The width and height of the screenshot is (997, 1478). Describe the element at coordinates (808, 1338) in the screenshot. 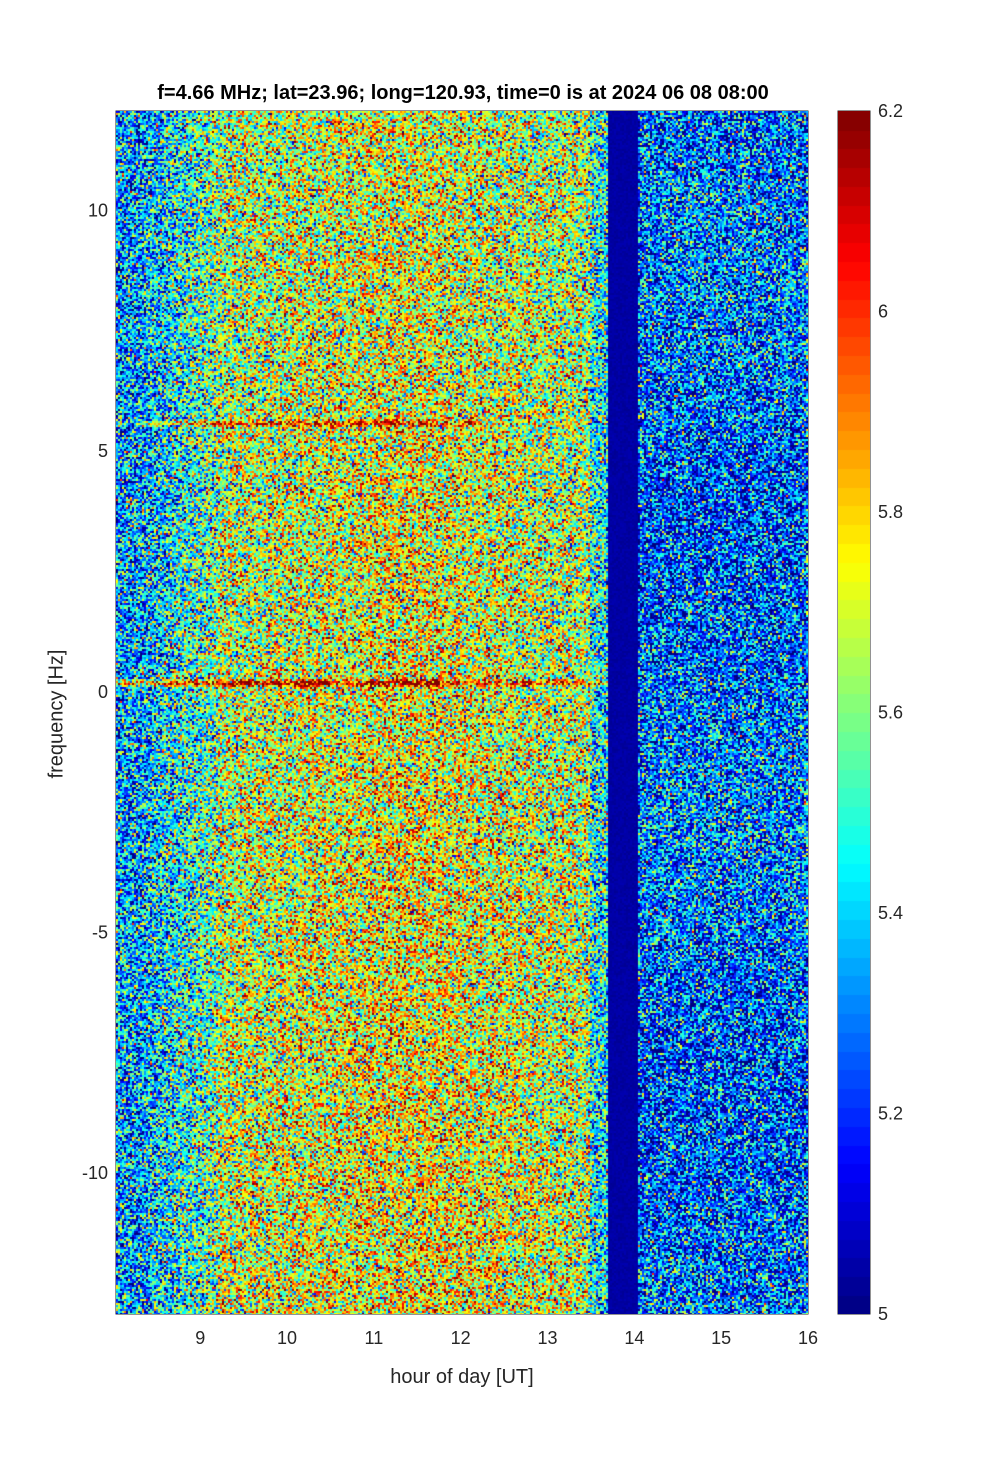

I see `x-tick-label: 16` at that location.